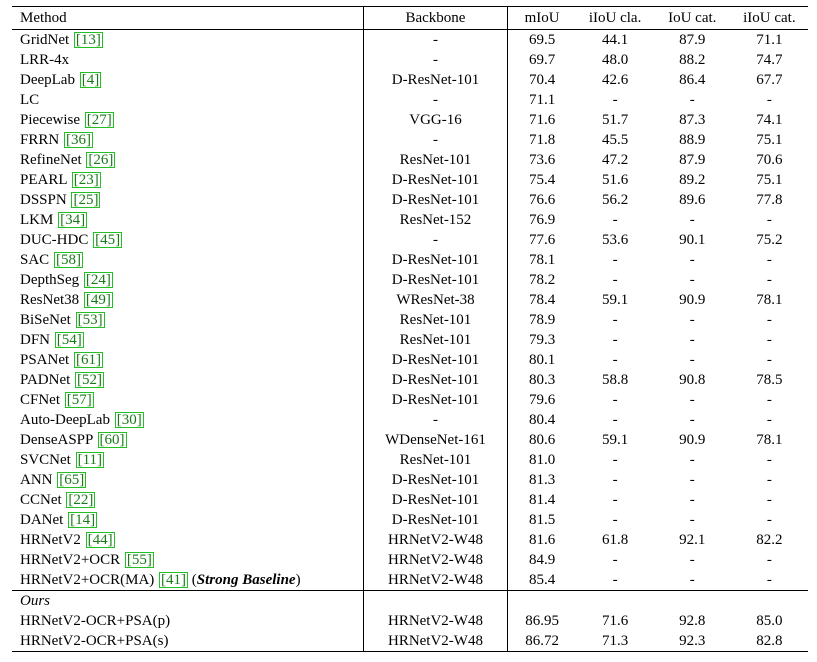 The image size is (817, 662). What do you see at coordinates (188, 360) in the screenshot?
I see `method-cell: PSANet [61]` at bounding box center [188, 360].